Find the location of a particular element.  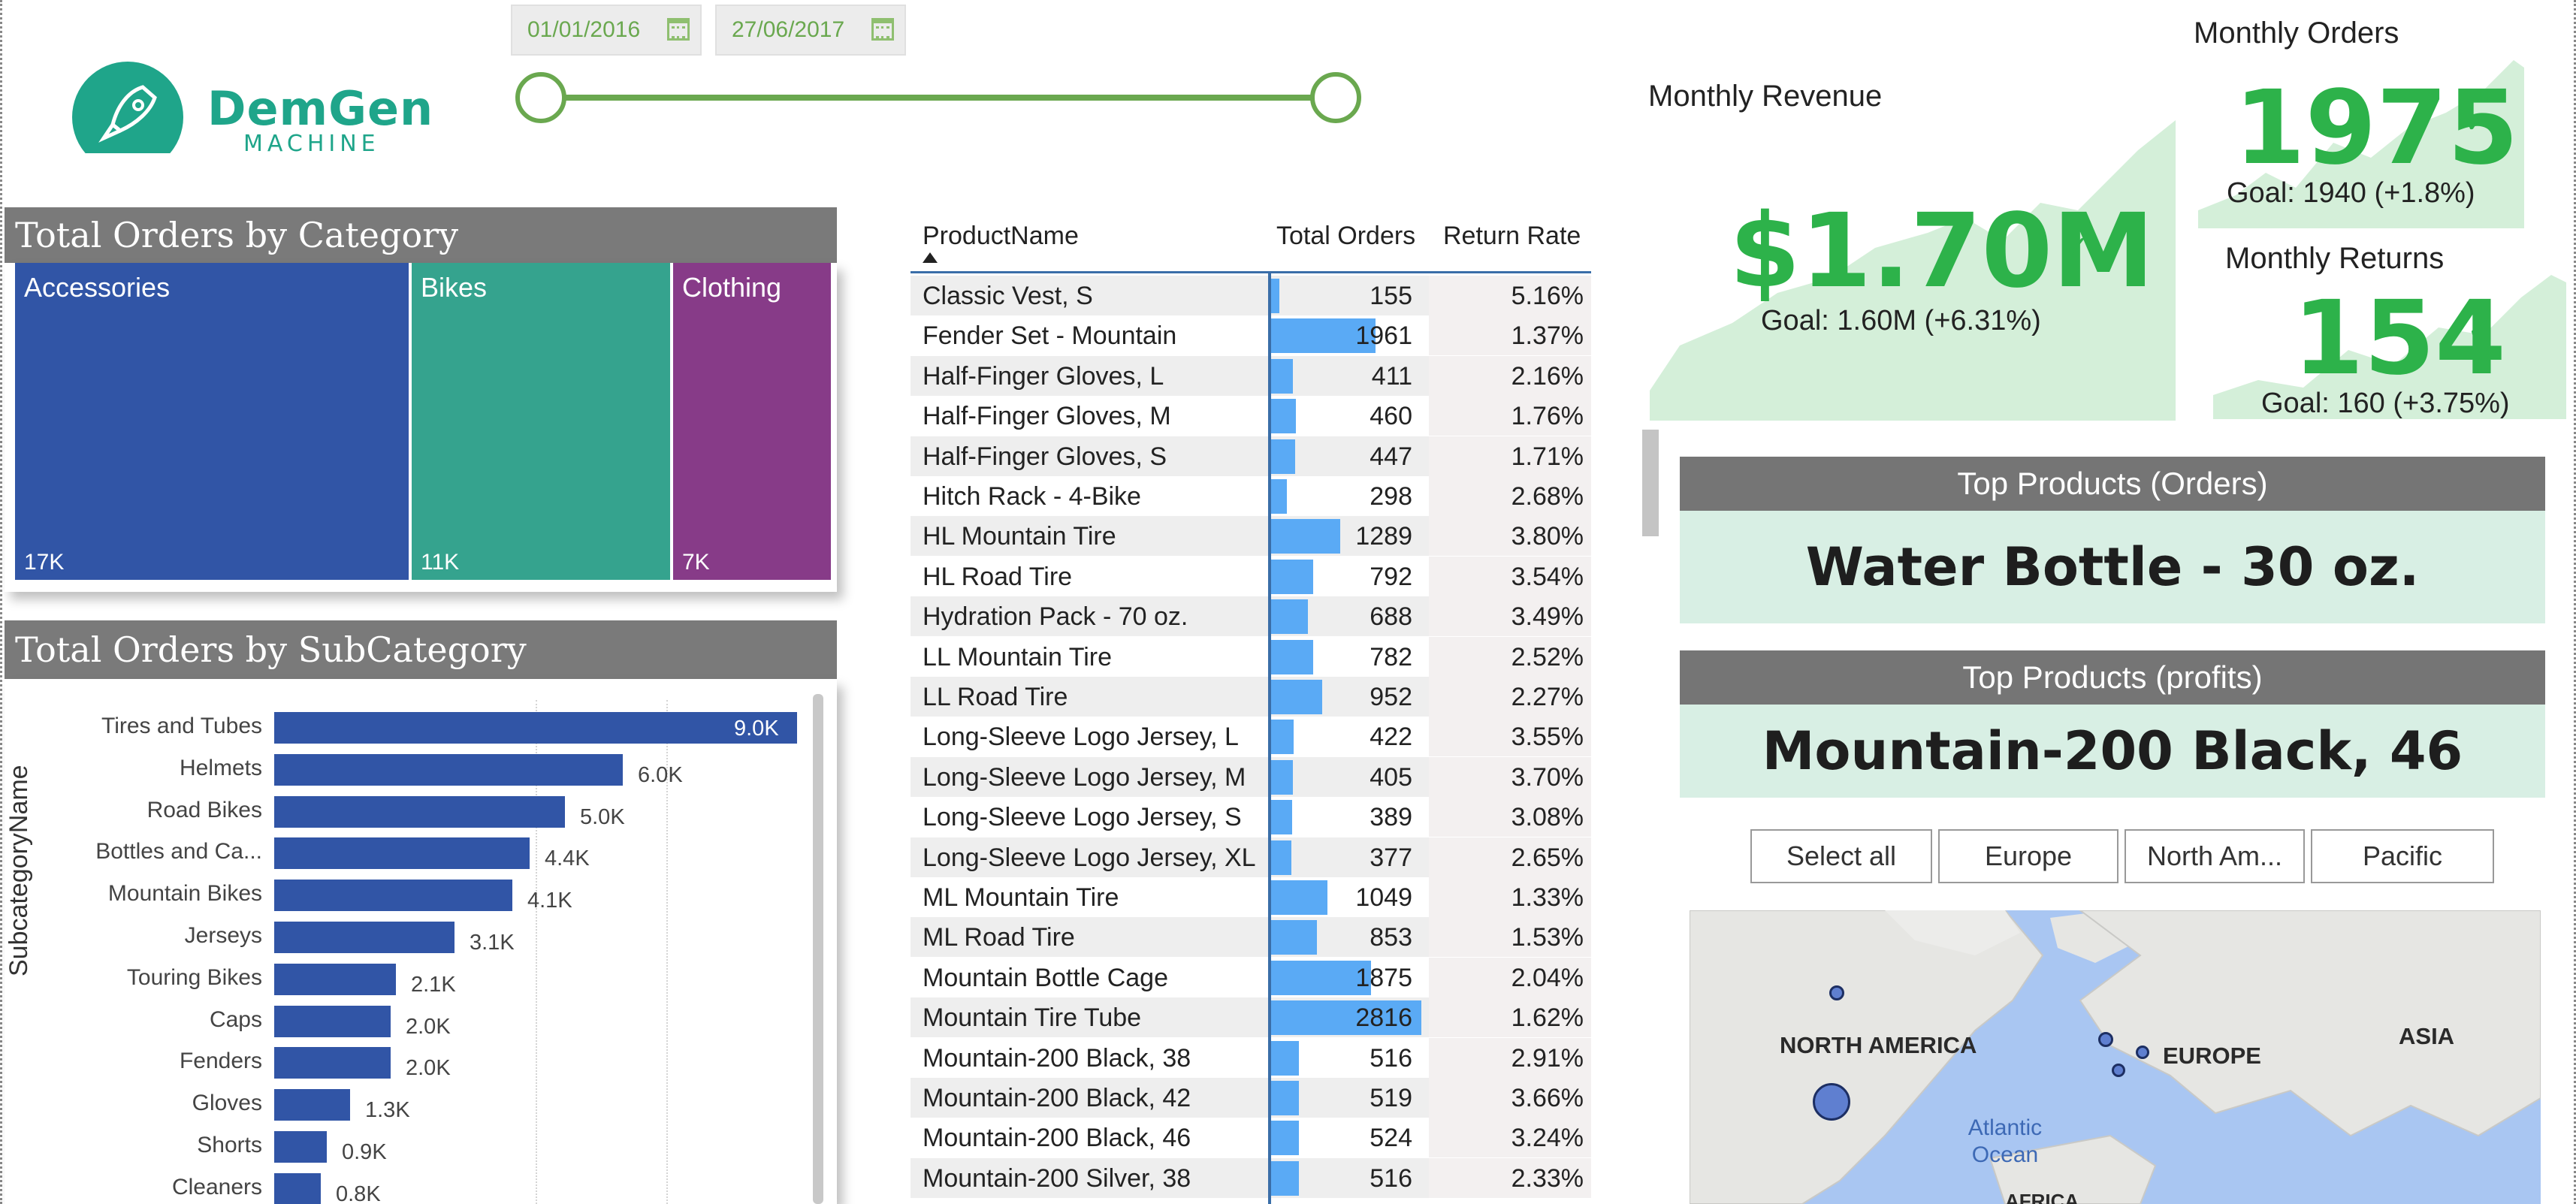

product-name-cell: Mountain-200 Silver, 38 is located at coordinates (1057, 1178).